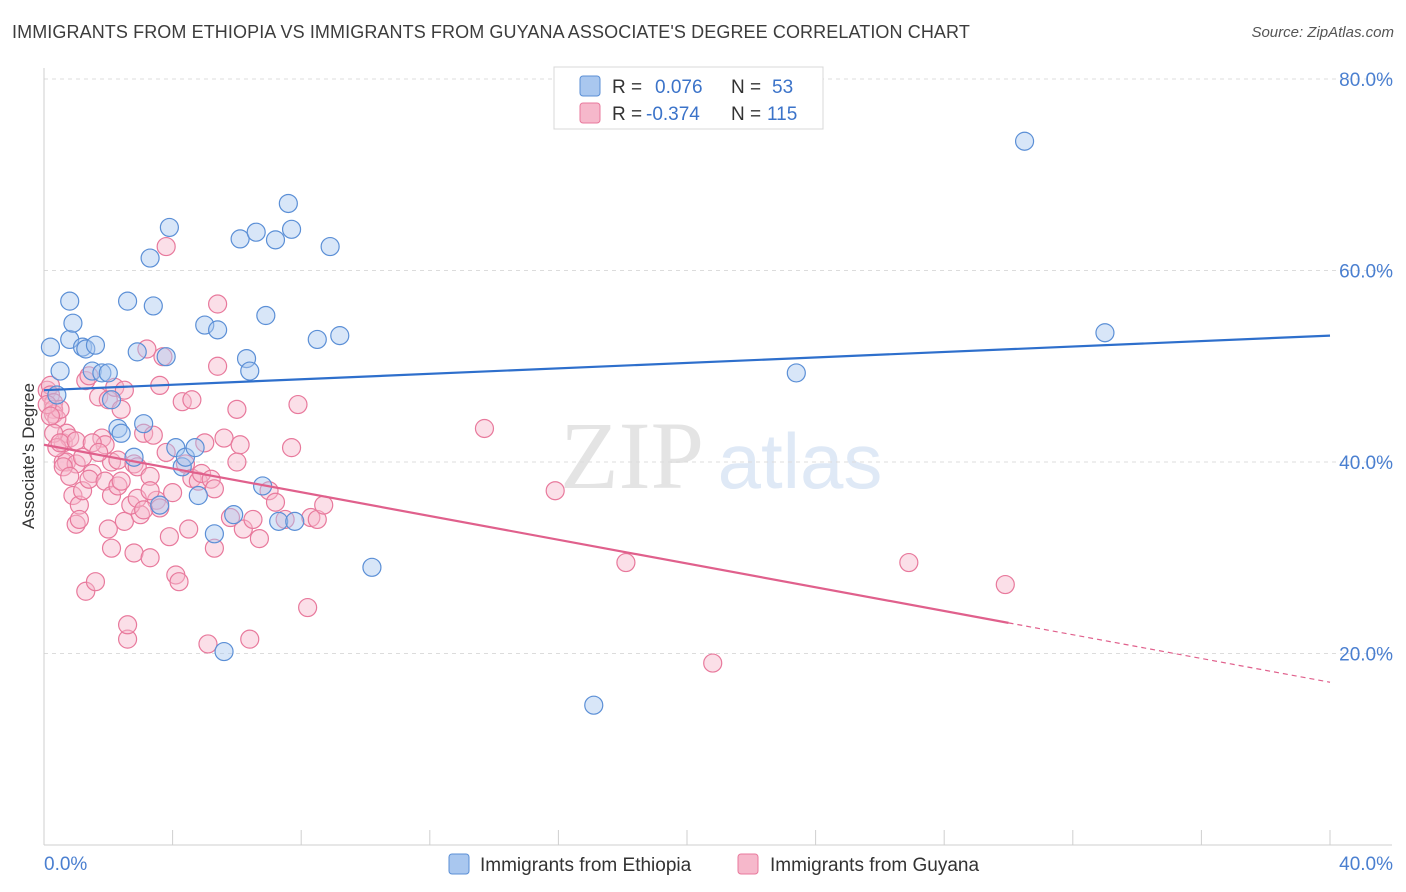 The height and width of the screenshot is (892, 1406). Describe the element at coordinates (590, 113) in the screenshot. I see `legend-swatch-guyana` at that location.